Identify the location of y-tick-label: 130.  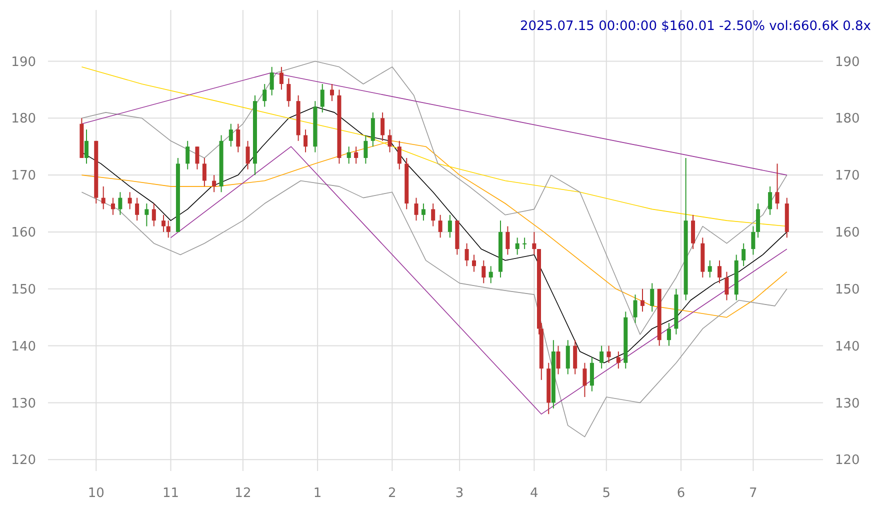
(23, 404).